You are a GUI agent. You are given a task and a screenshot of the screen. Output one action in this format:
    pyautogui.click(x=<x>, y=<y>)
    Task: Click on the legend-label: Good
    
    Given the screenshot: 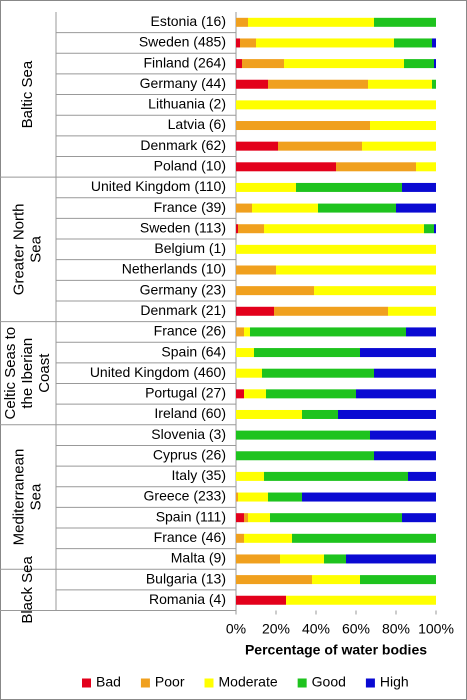 What is the action you would take?
    pyautogui.click(x=329, y=682)
    